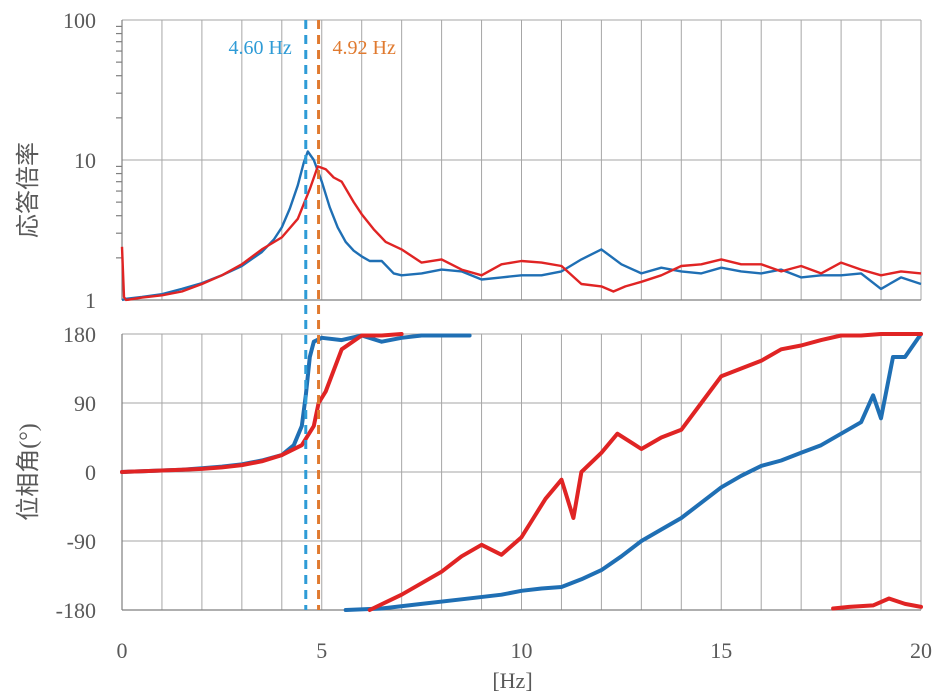 The width and height of the screenshot is (949, 695). I want to click on y-axis-title-text: 応答倍率, so click(28, 190).